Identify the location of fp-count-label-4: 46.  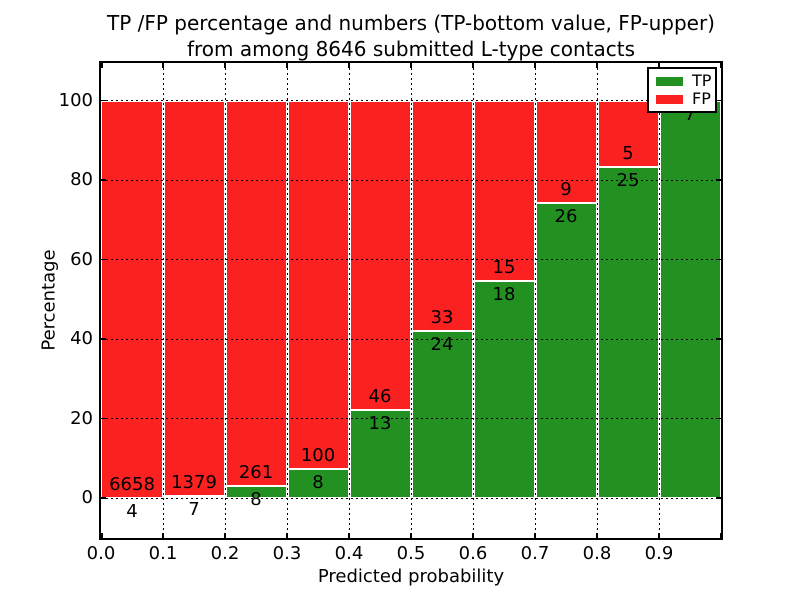
(380, 397).